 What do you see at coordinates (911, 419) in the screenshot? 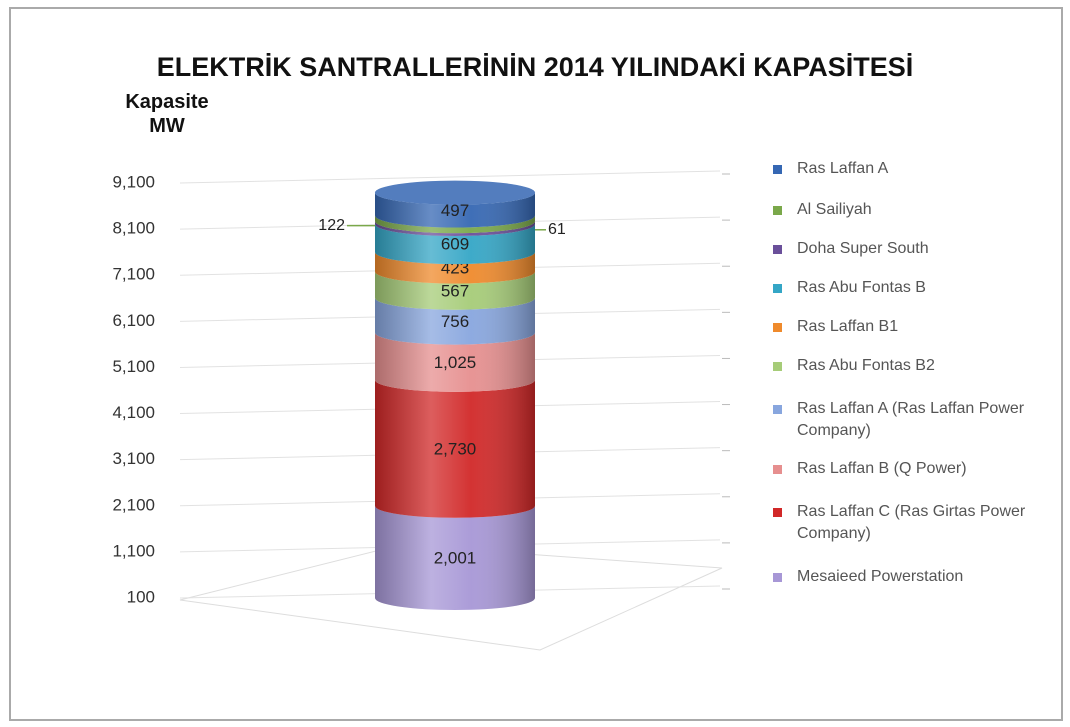
I see `legend-label: Ras Laffan A (Ras Laffan Power Company)` at bounding box center [911, 419].